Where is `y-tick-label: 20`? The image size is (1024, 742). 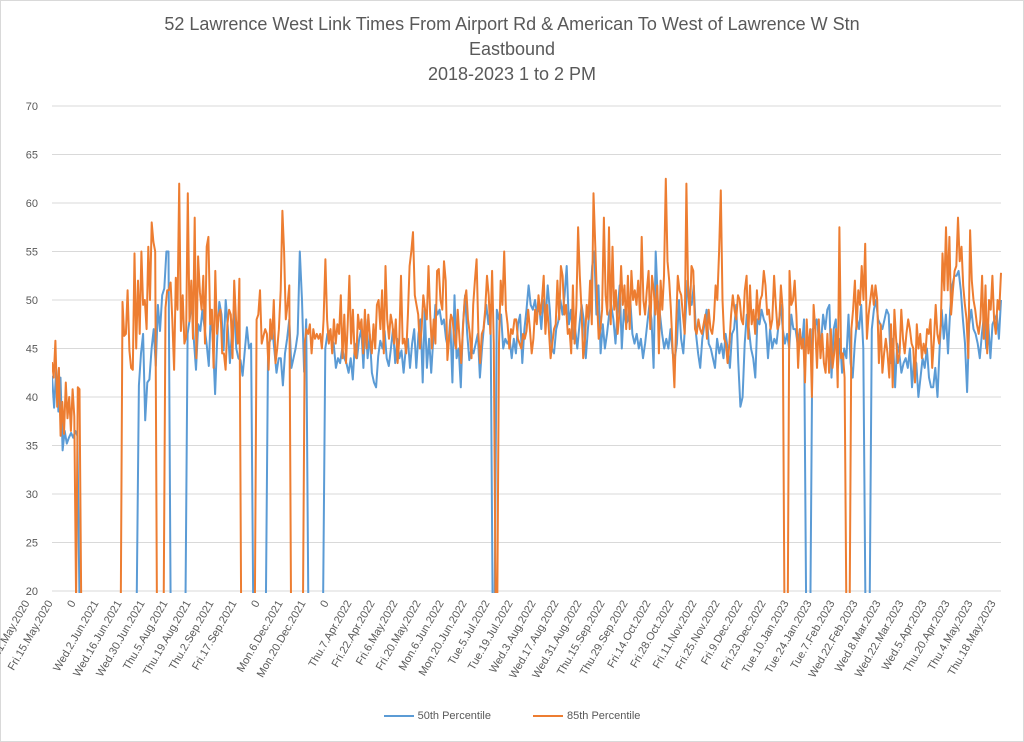 y-tick-label: 20 is located at coordinates (32, 592).